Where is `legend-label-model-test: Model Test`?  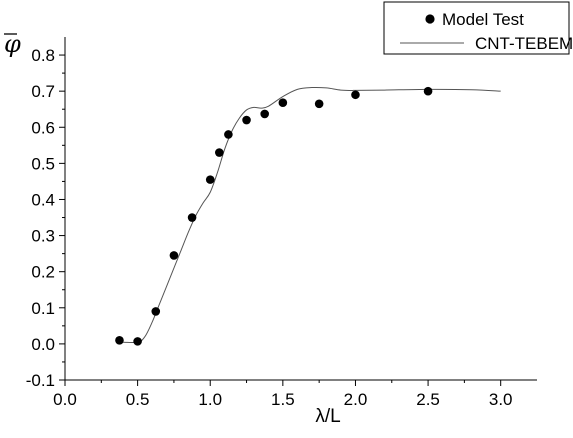
legend-label-model-test: Model Test is located at coordinates (483, 19).